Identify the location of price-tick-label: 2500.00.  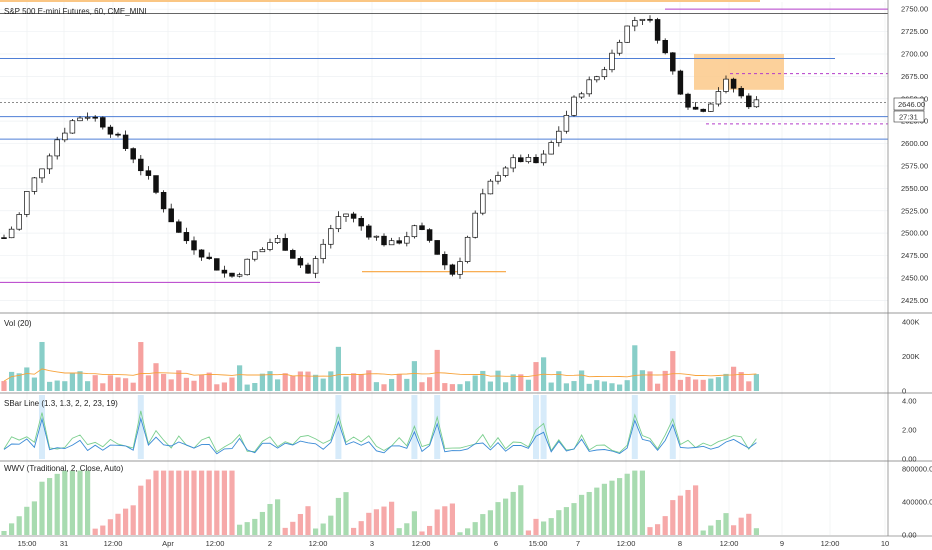
(914, 233).